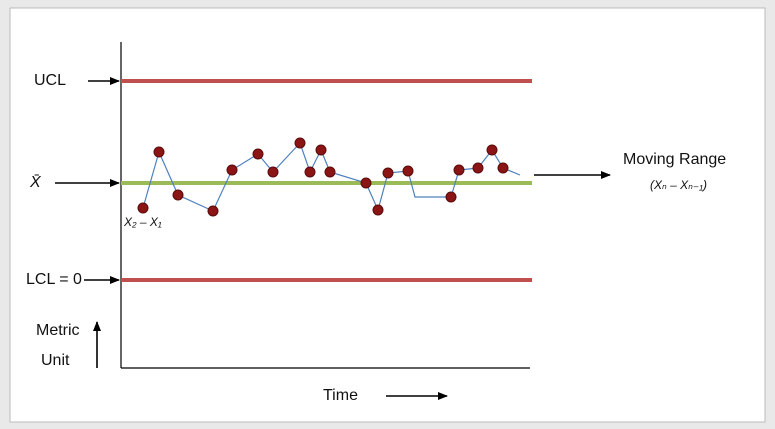 The image size is (775, 429). Describe the element at coordinates (54, 279) in the screenshot. I see `lcl-label: LCL = 0` at that location.